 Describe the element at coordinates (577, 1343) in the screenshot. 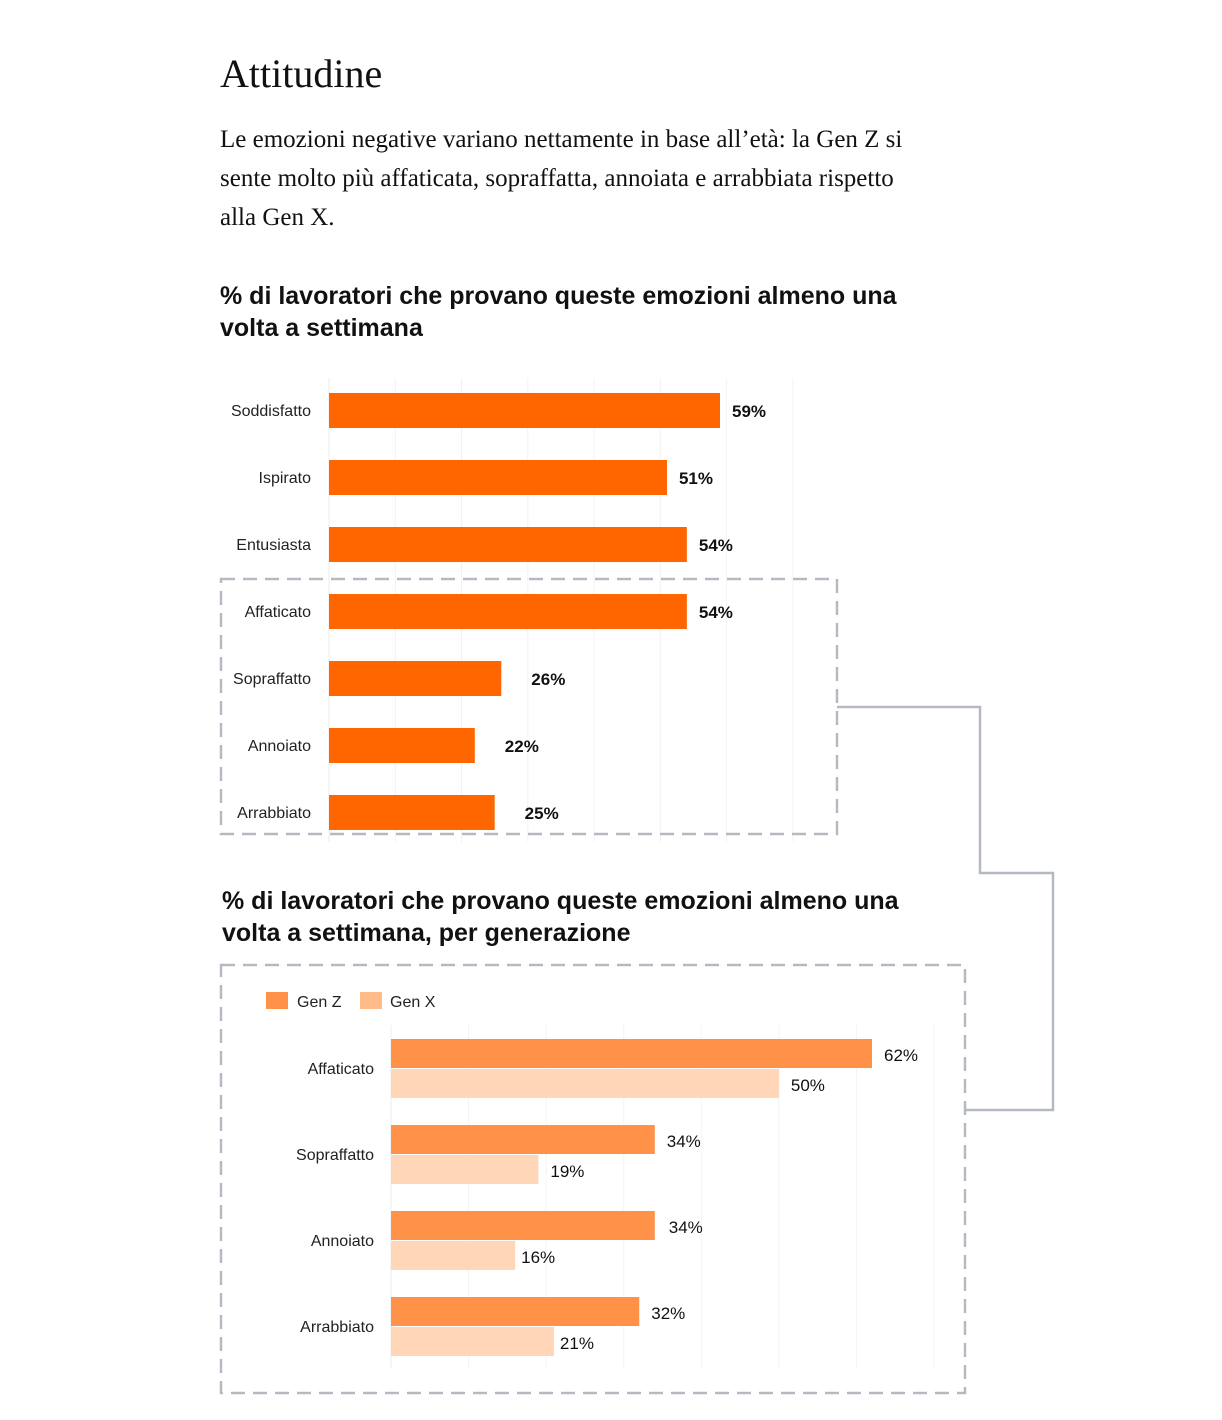

I see `data-label: 21%` at that location.